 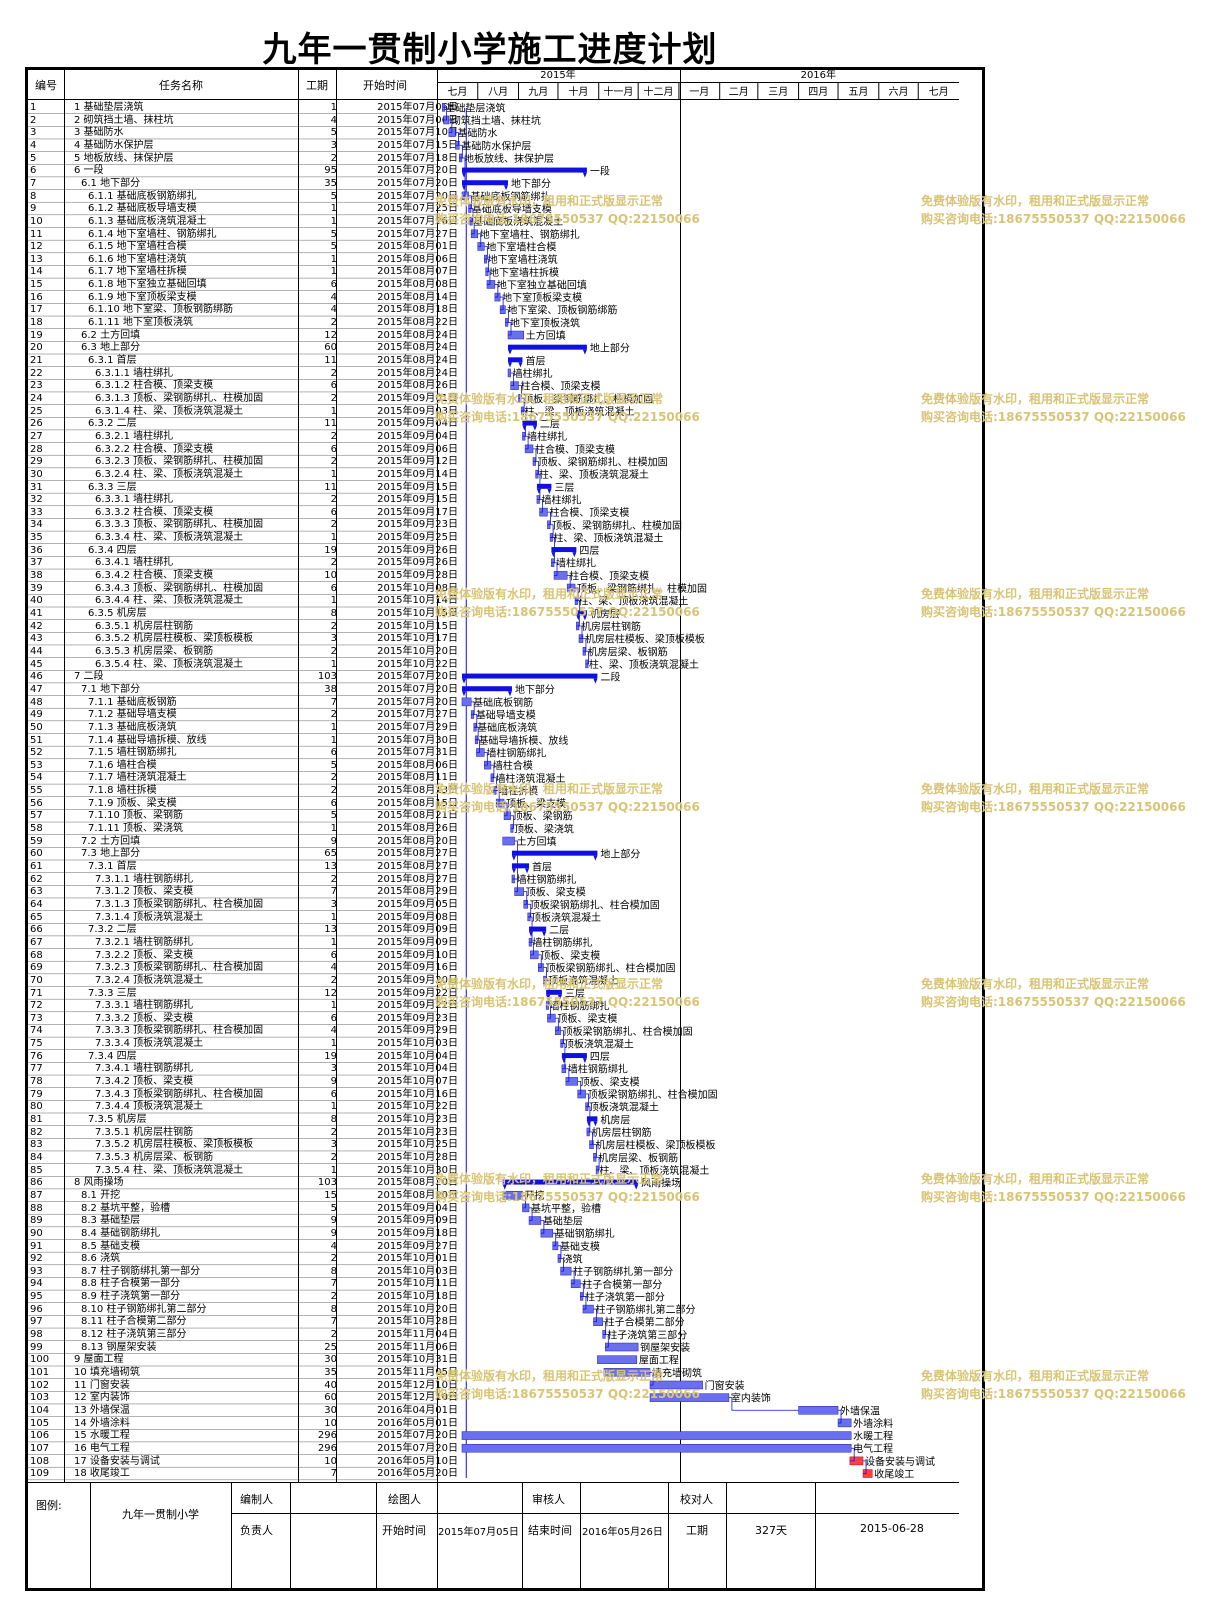 What do you see at coordinates (417, 1322) in the screenshot?
I see `row-start: 2015年10月28日` at bounding box center [417, 1322].